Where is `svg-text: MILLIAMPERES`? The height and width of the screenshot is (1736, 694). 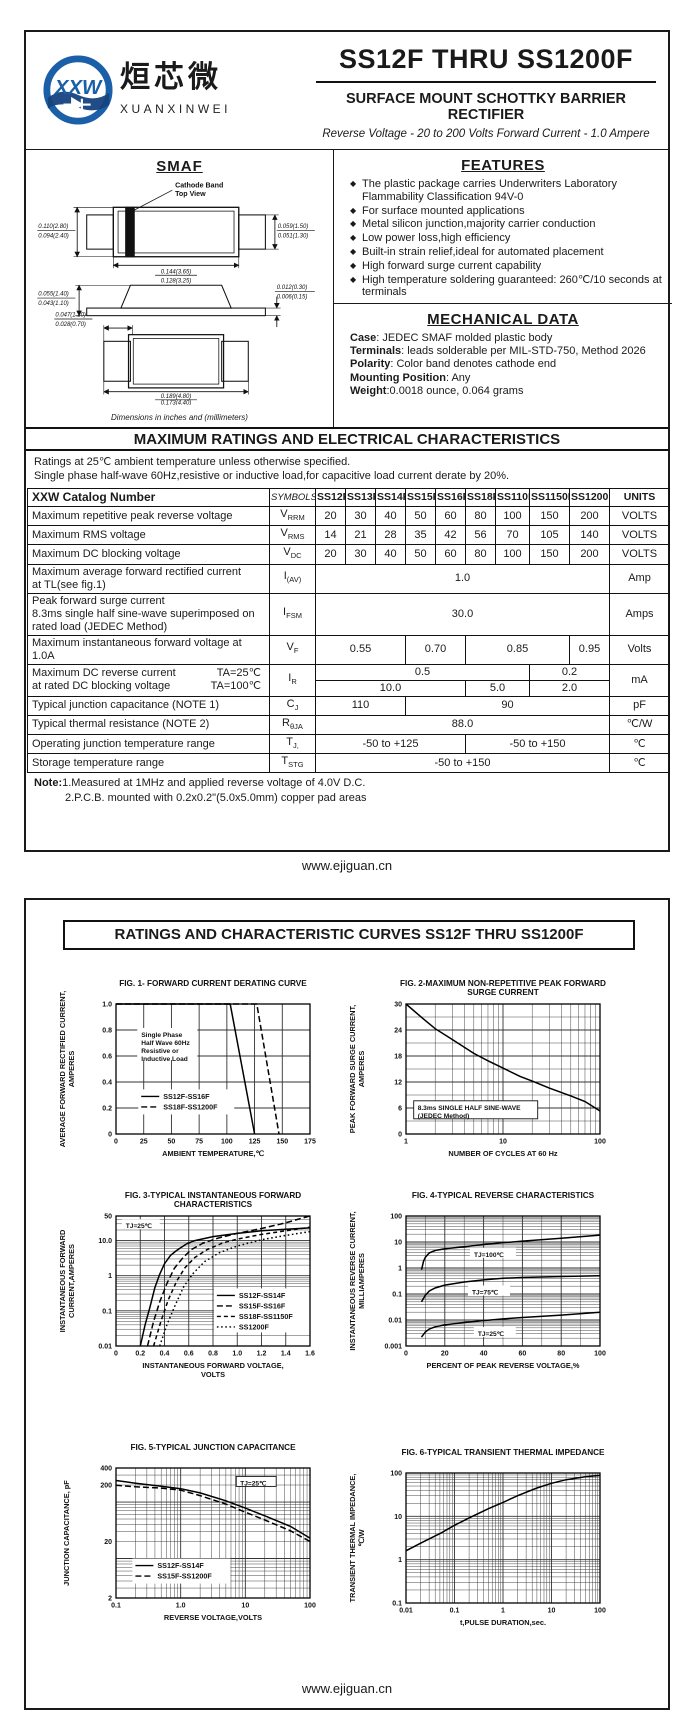
svg-text: MILLIAMPERES is located at coordinates (361, 1281).